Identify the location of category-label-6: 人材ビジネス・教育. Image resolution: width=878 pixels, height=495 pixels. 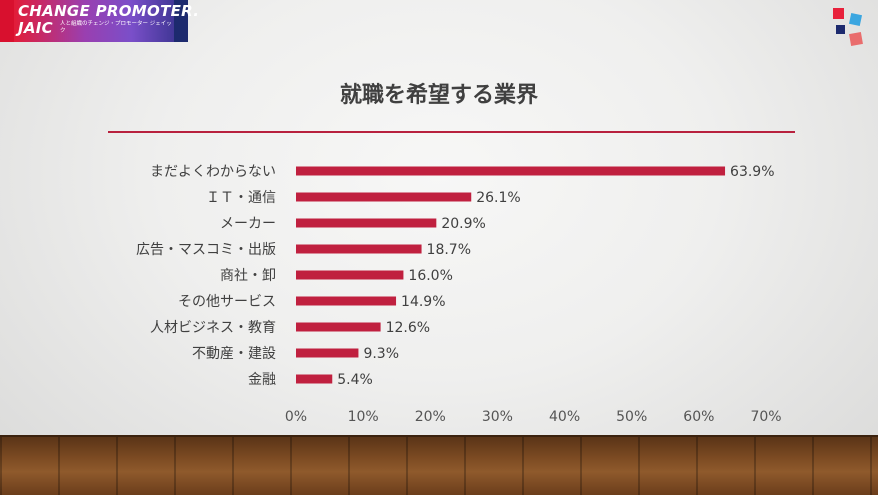
(213, 328).